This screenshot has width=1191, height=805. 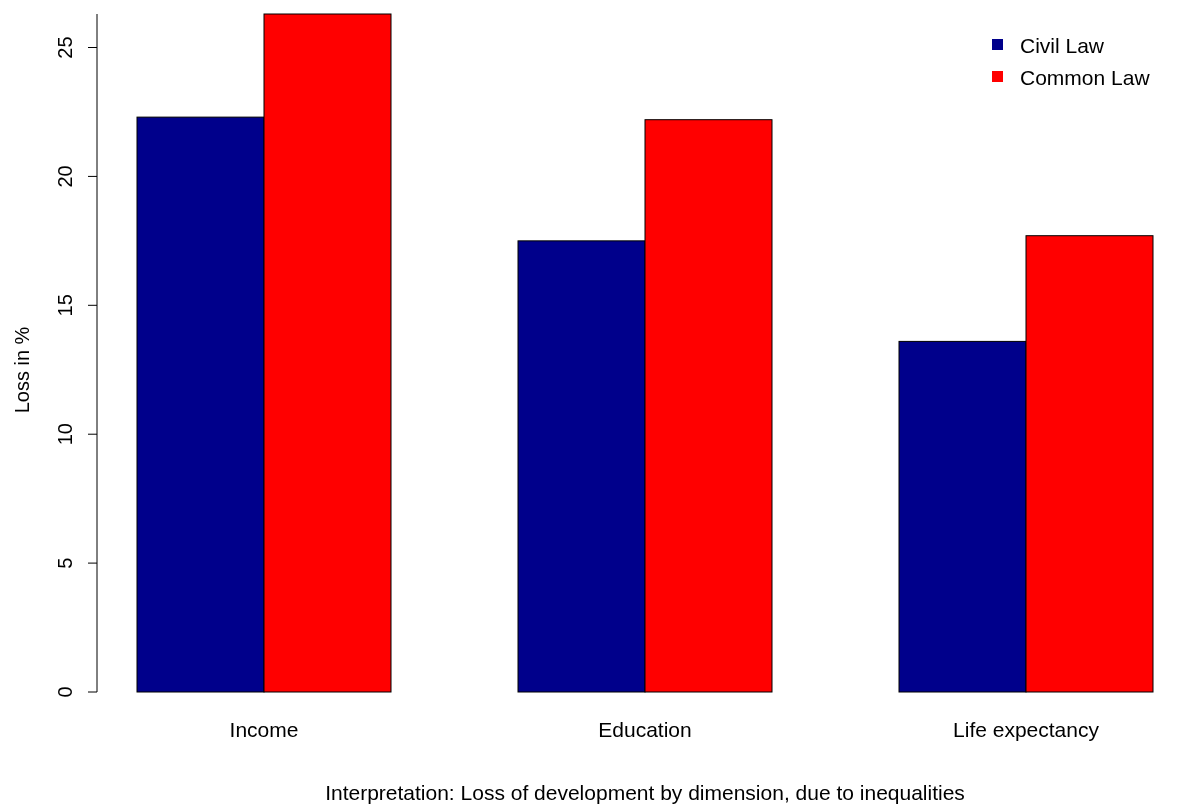 What do you see at coordinates (22, 370) in the screenshot?
I see `y-axis-title: Loss in %` at bounding box center [22, 370].